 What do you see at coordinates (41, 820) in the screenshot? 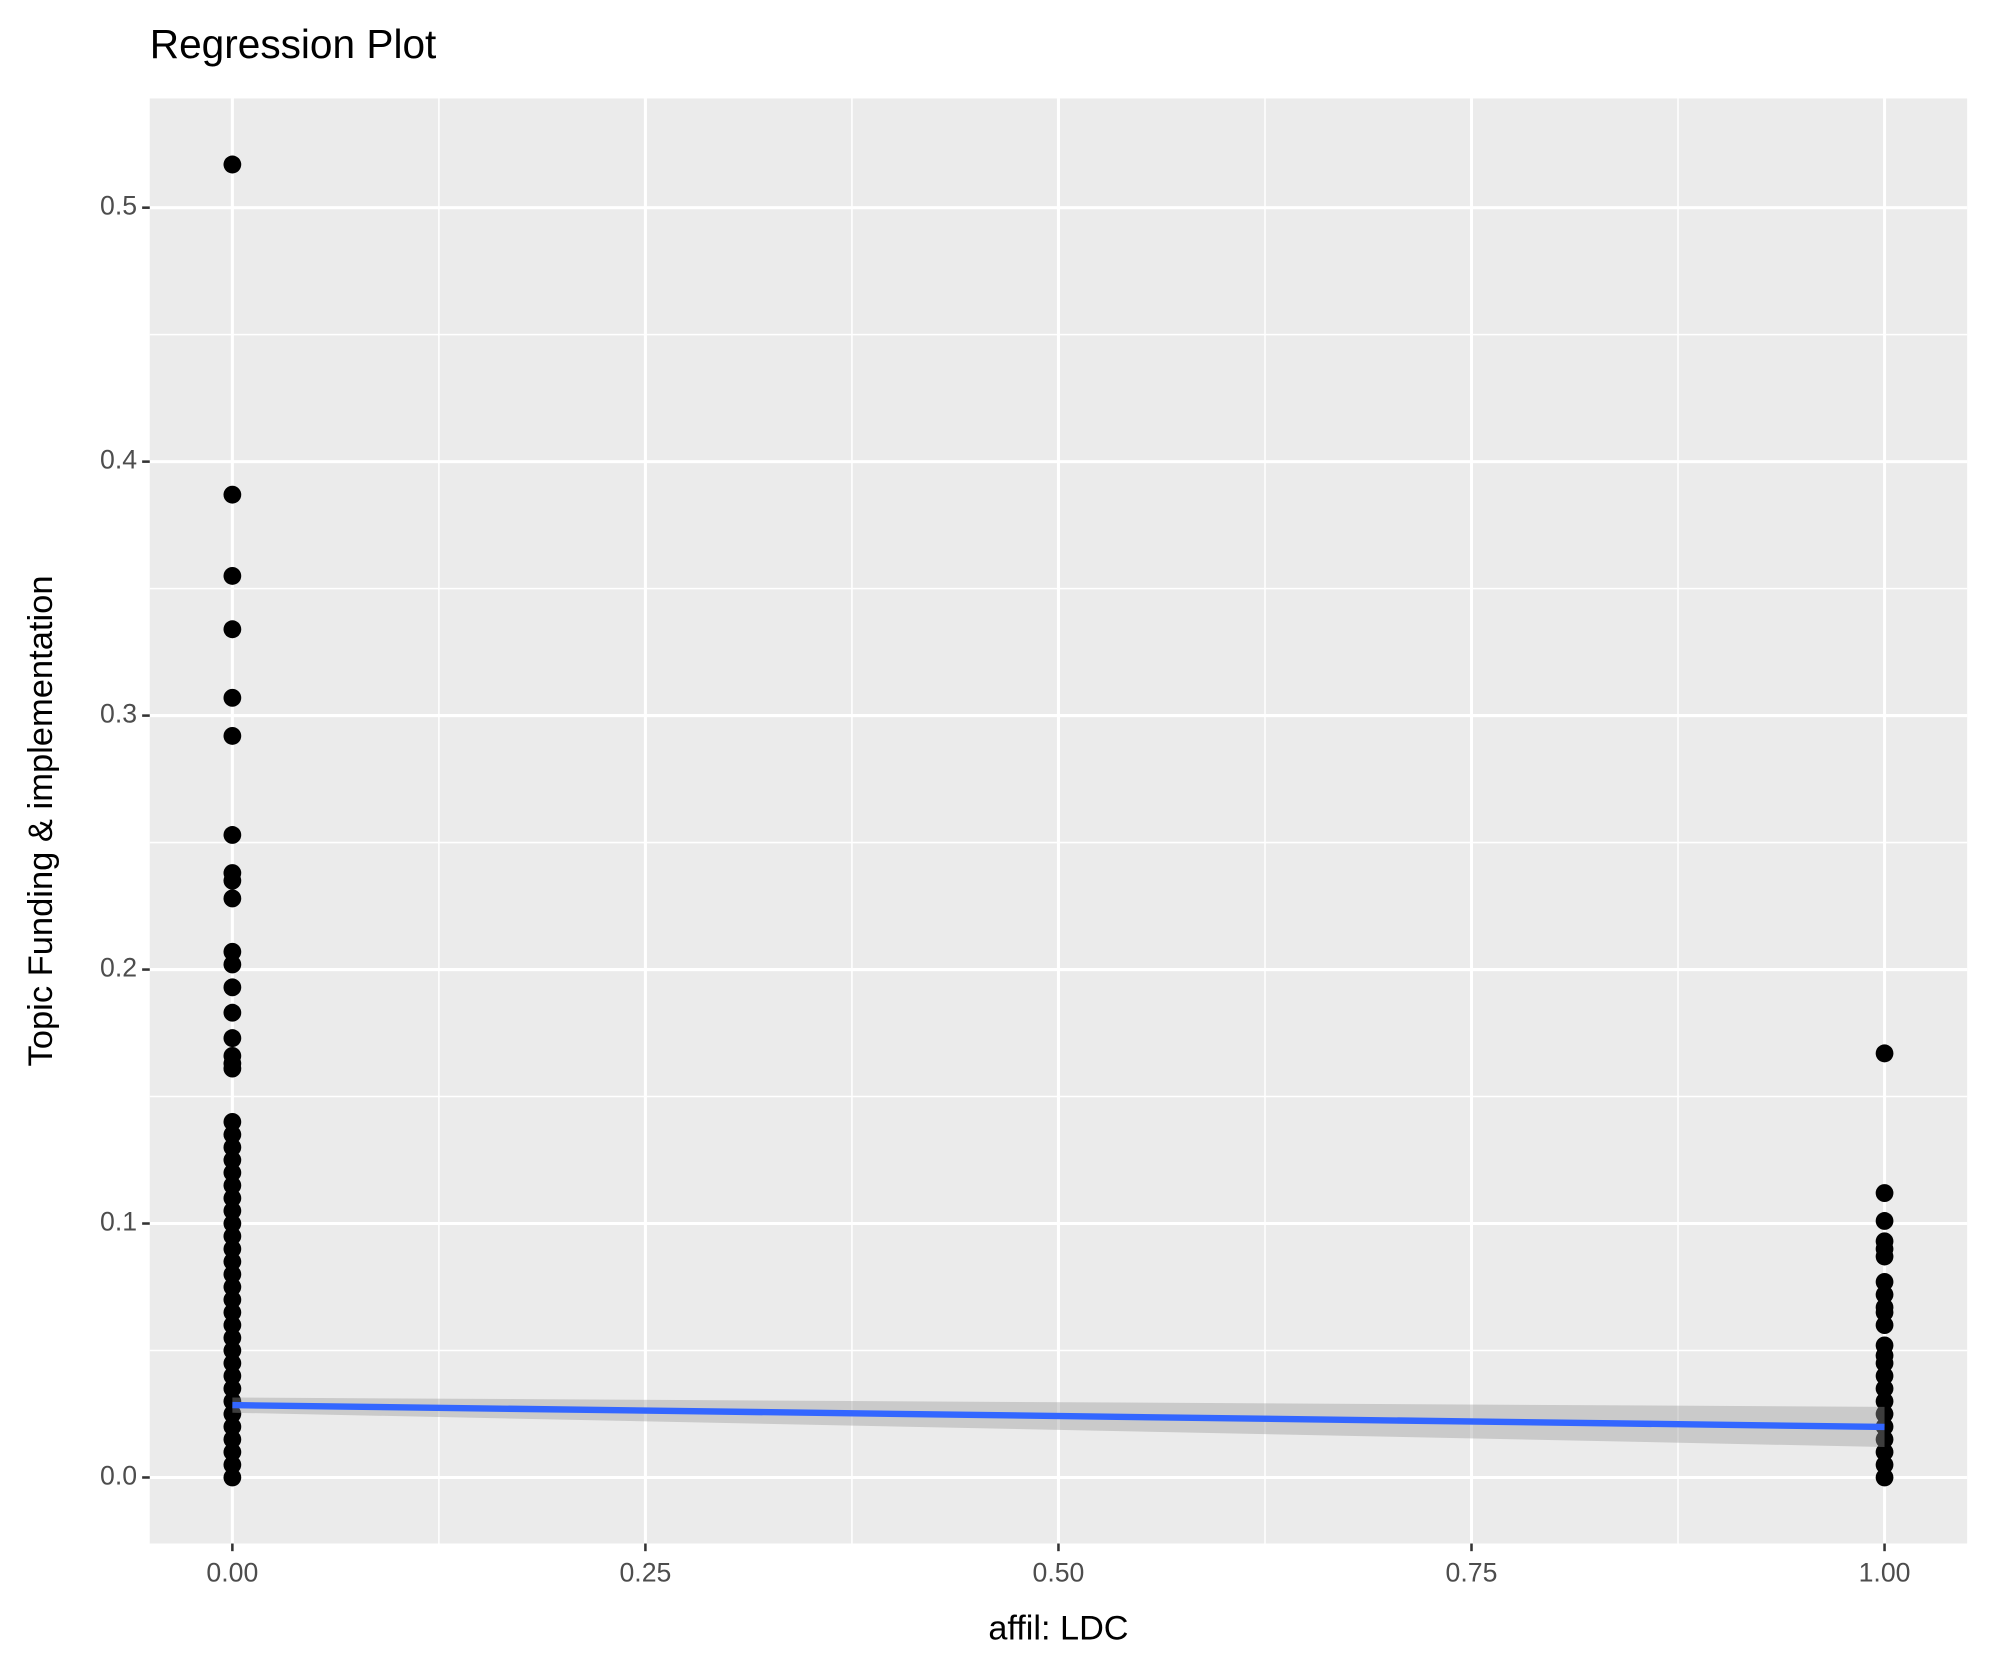
I see `y-axis-title: Topic Funding & implementation` at bounding box center [41, 820].